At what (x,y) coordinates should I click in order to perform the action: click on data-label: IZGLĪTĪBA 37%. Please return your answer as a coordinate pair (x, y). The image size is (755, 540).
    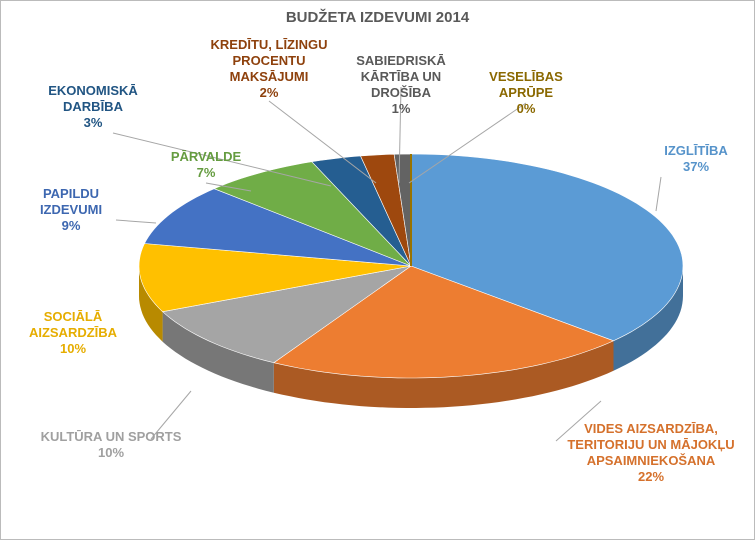
    Looking at the image, I should click on (696, 159).